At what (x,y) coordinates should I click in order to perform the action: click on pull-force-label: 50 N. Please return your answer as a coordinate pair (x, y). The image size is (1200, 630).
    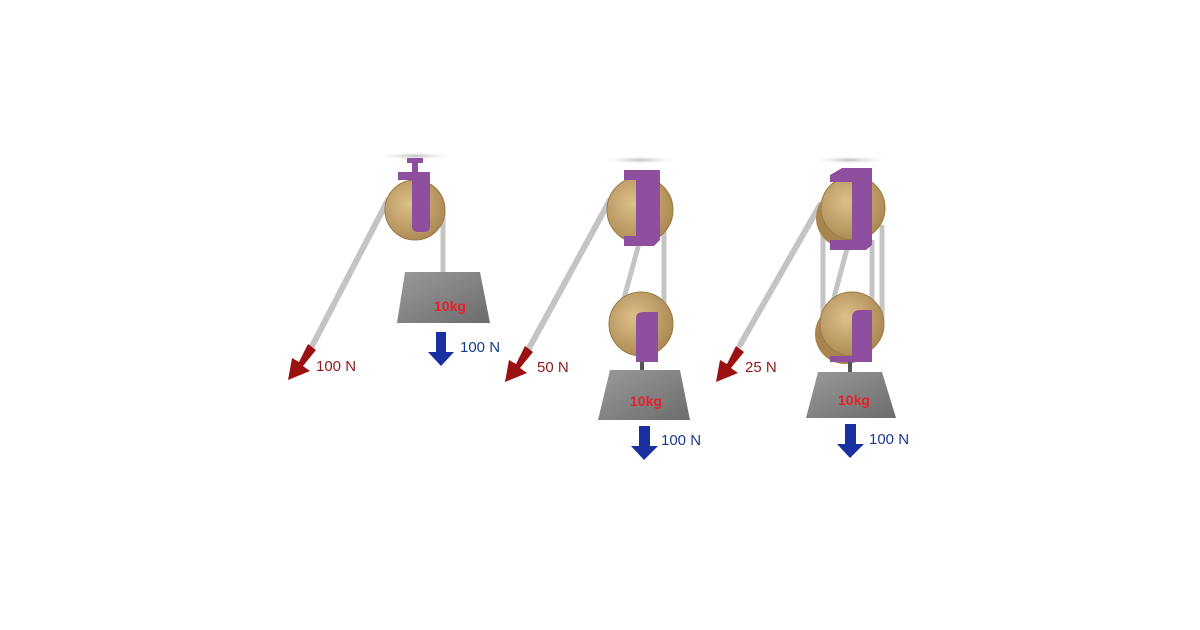
    Looking at the image, I should click on (553, 367).